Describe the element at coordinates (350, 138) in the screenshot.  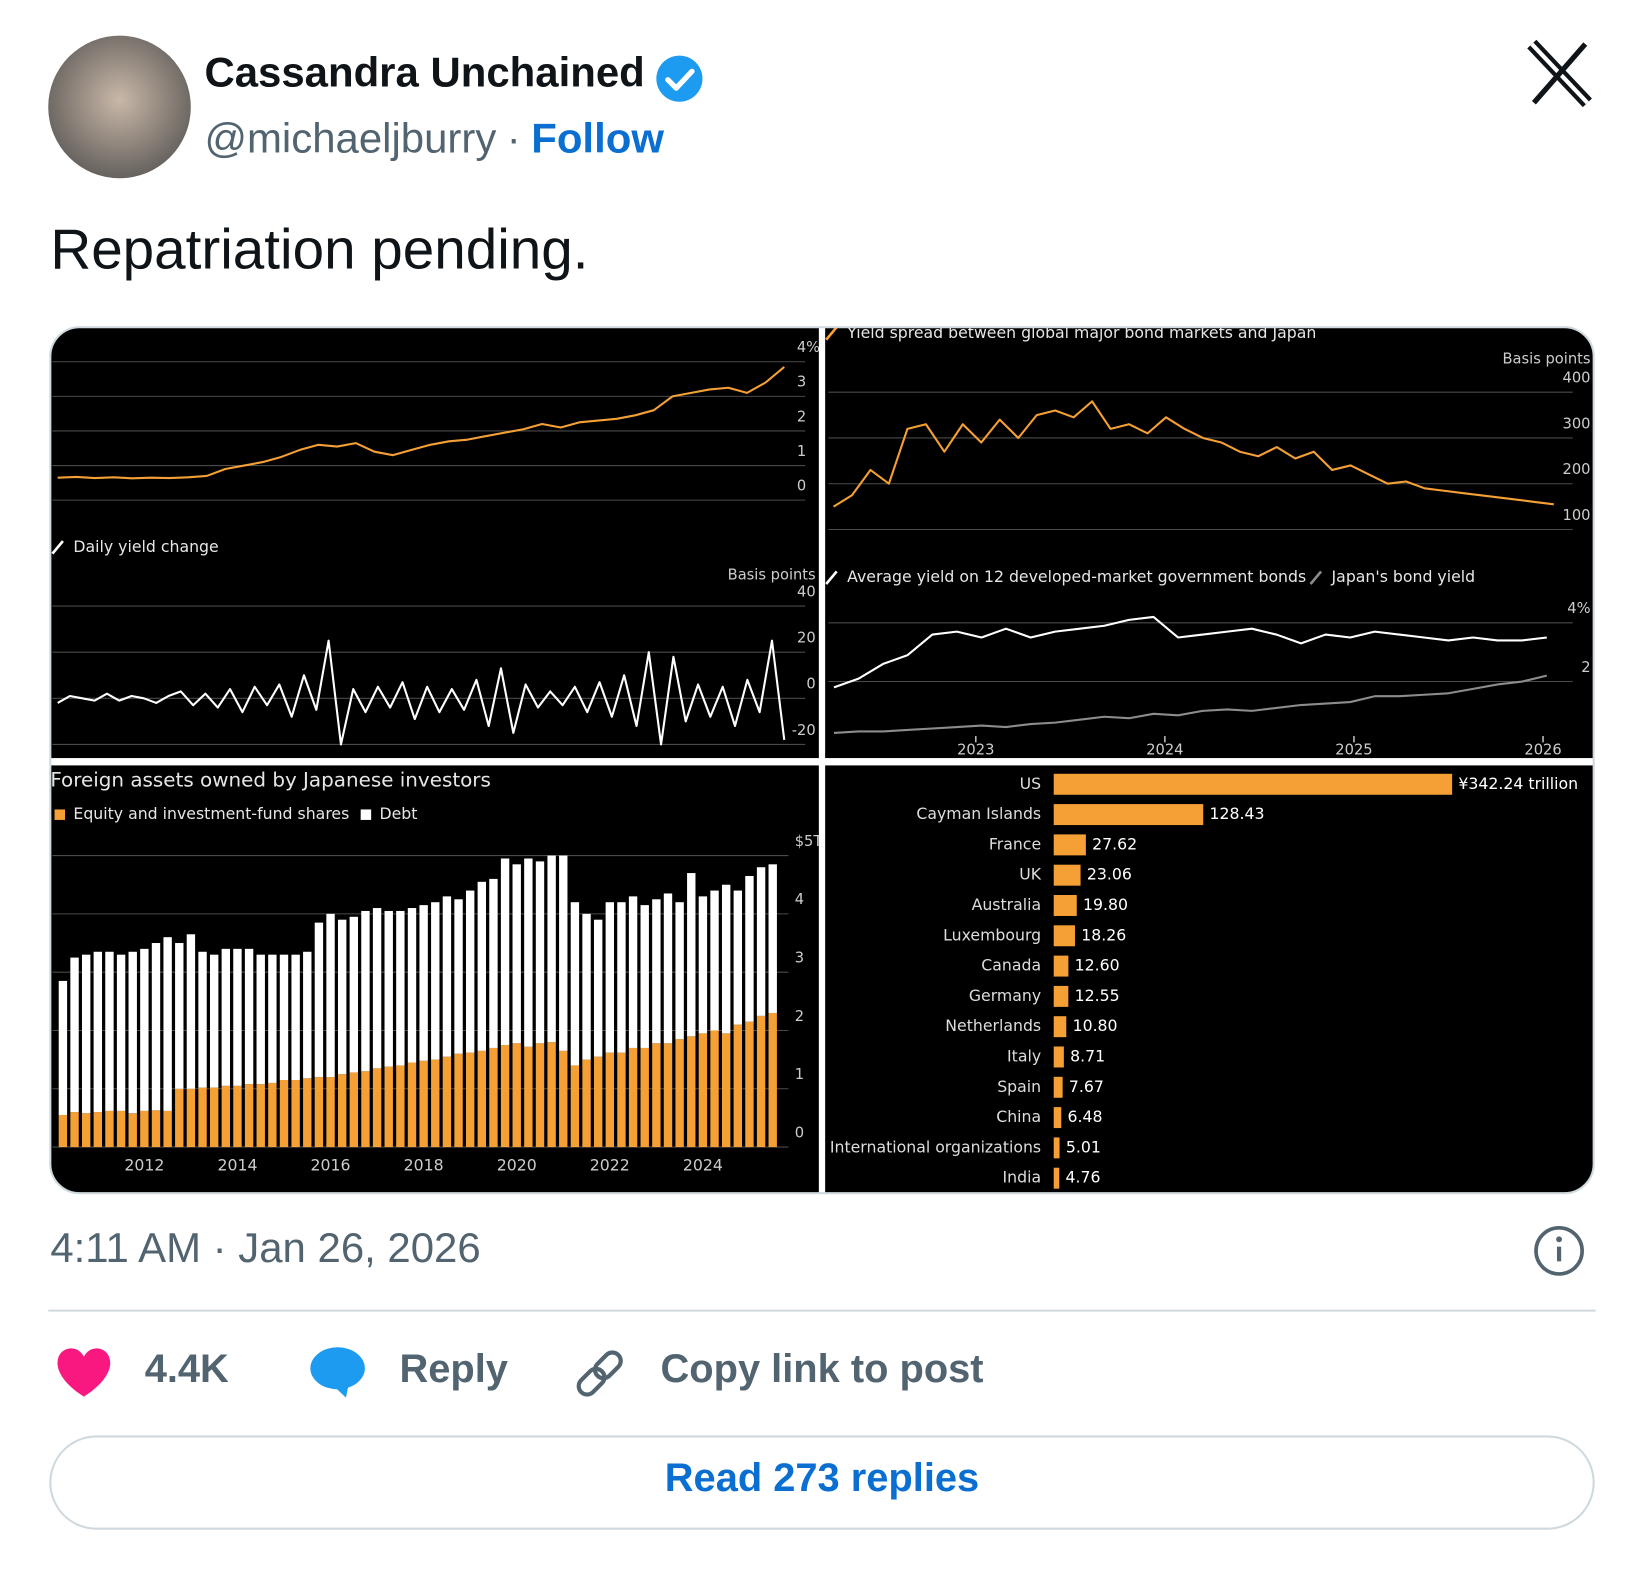
I see `handle: @michaeljburry` at that location.